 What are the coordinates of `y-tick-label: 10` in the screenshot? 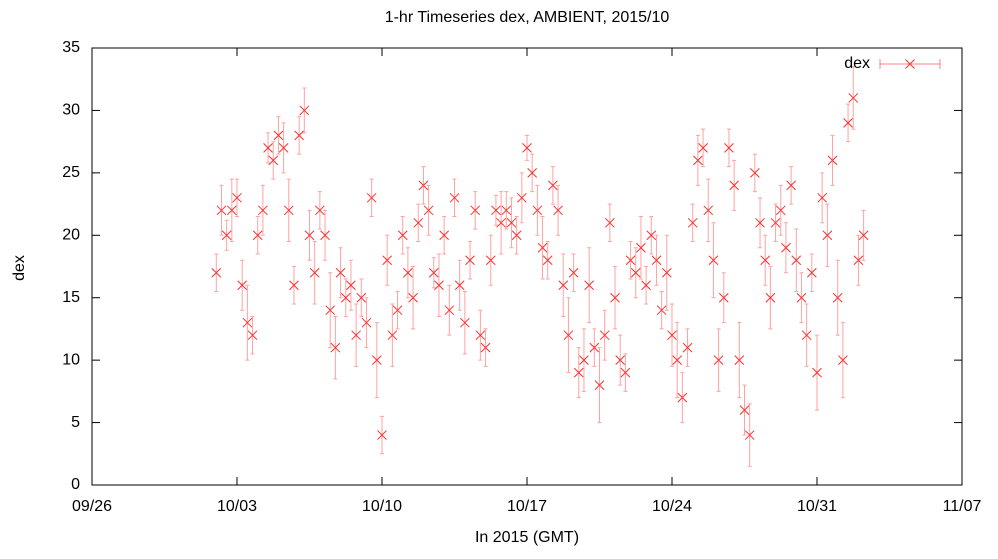 It's located at (71, 359).